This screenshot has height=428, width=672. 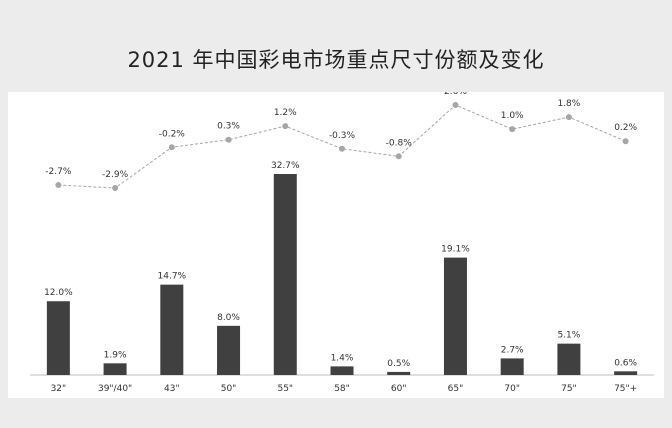 What do you see at coordinates (285, 113) in the screenshot?
I see `share-change-label: 1.2%` at bounding box center [285, 113].